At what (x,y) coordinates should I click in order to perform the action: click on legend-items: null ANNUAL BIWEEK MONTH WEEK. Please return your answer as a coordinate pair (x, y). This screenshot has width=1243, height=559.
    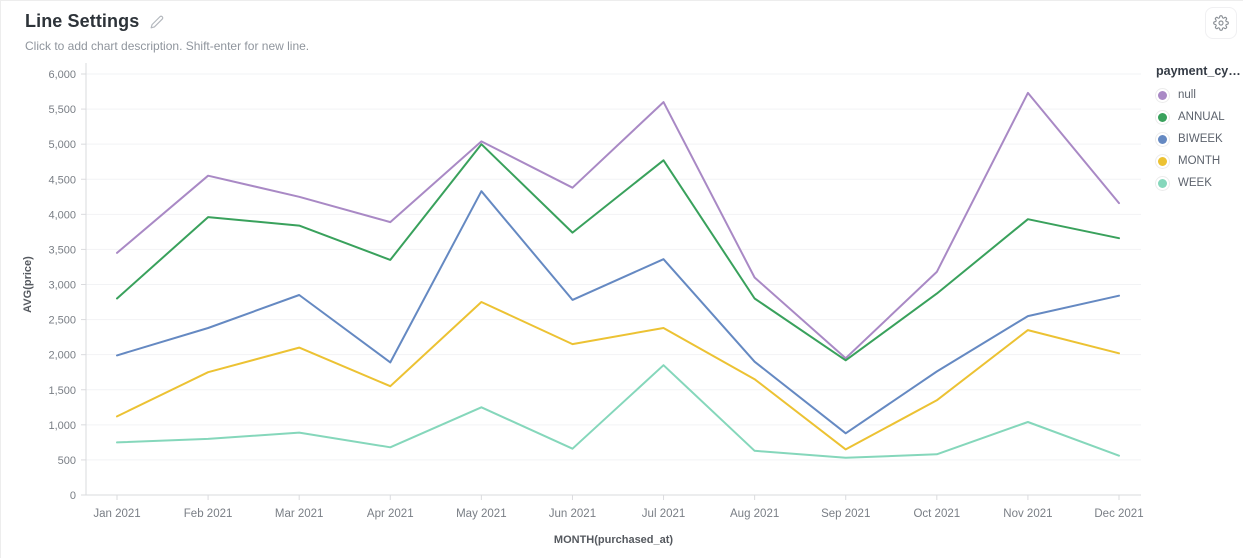
    Looking at the image, I should click on (1199, 139).